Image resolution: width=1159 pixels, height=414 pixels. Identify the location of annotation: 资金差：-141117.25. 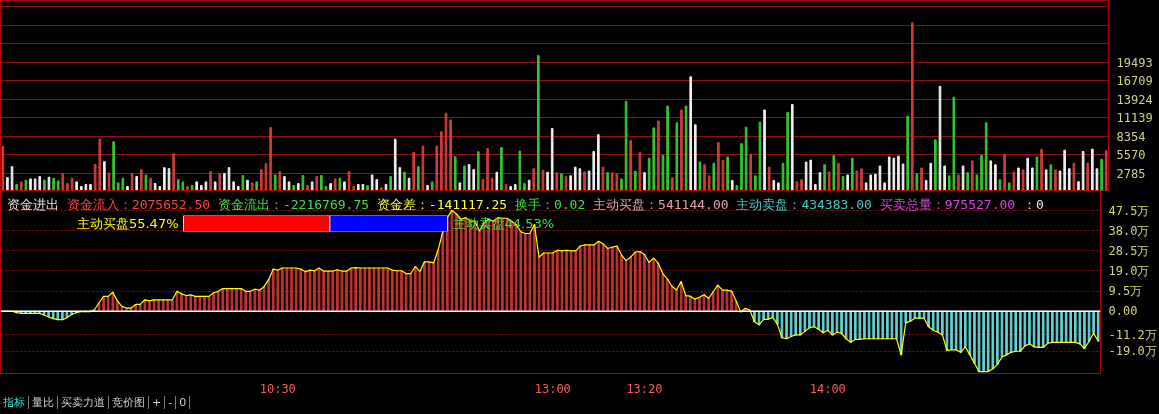
(442, 204).